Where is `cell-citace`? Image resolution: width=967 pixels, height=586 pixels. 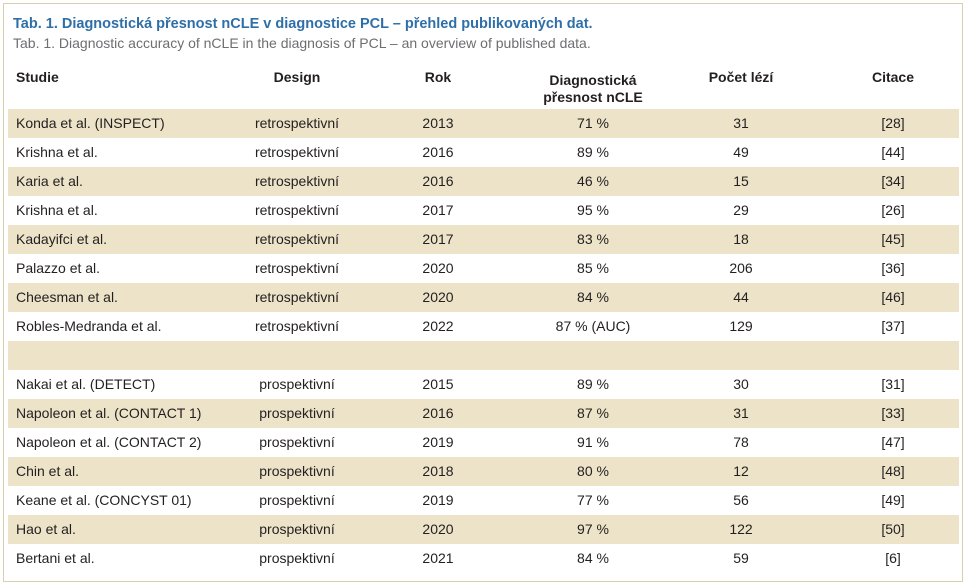 cell-citace is located at coordinates (893, 355).